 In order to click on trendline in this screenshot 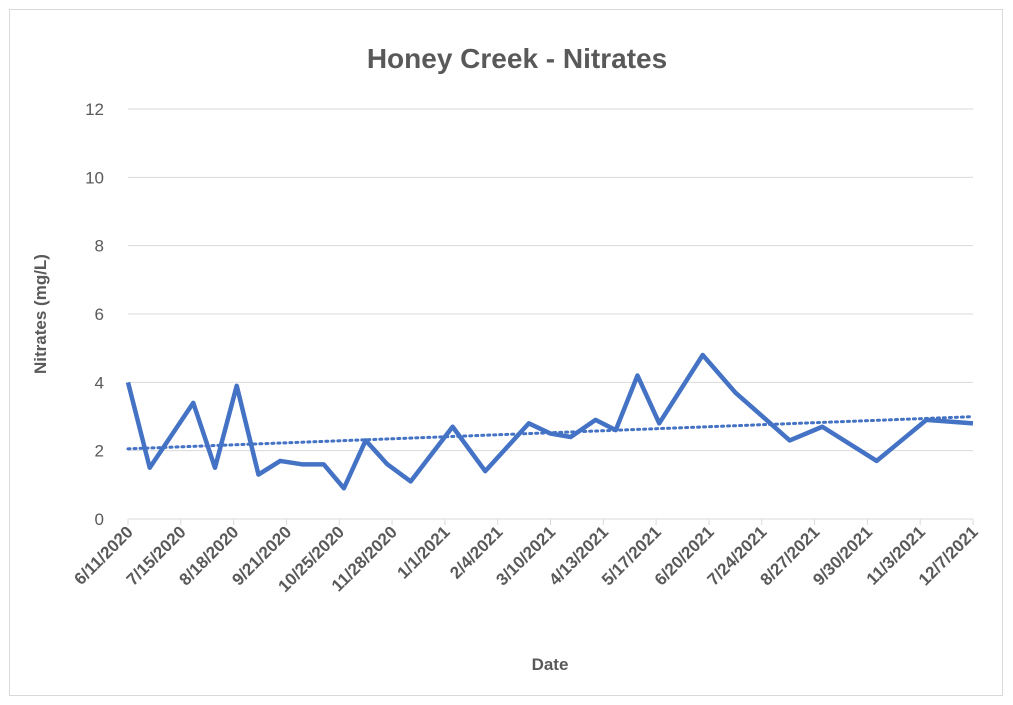, I will do `click(550, 433)`.